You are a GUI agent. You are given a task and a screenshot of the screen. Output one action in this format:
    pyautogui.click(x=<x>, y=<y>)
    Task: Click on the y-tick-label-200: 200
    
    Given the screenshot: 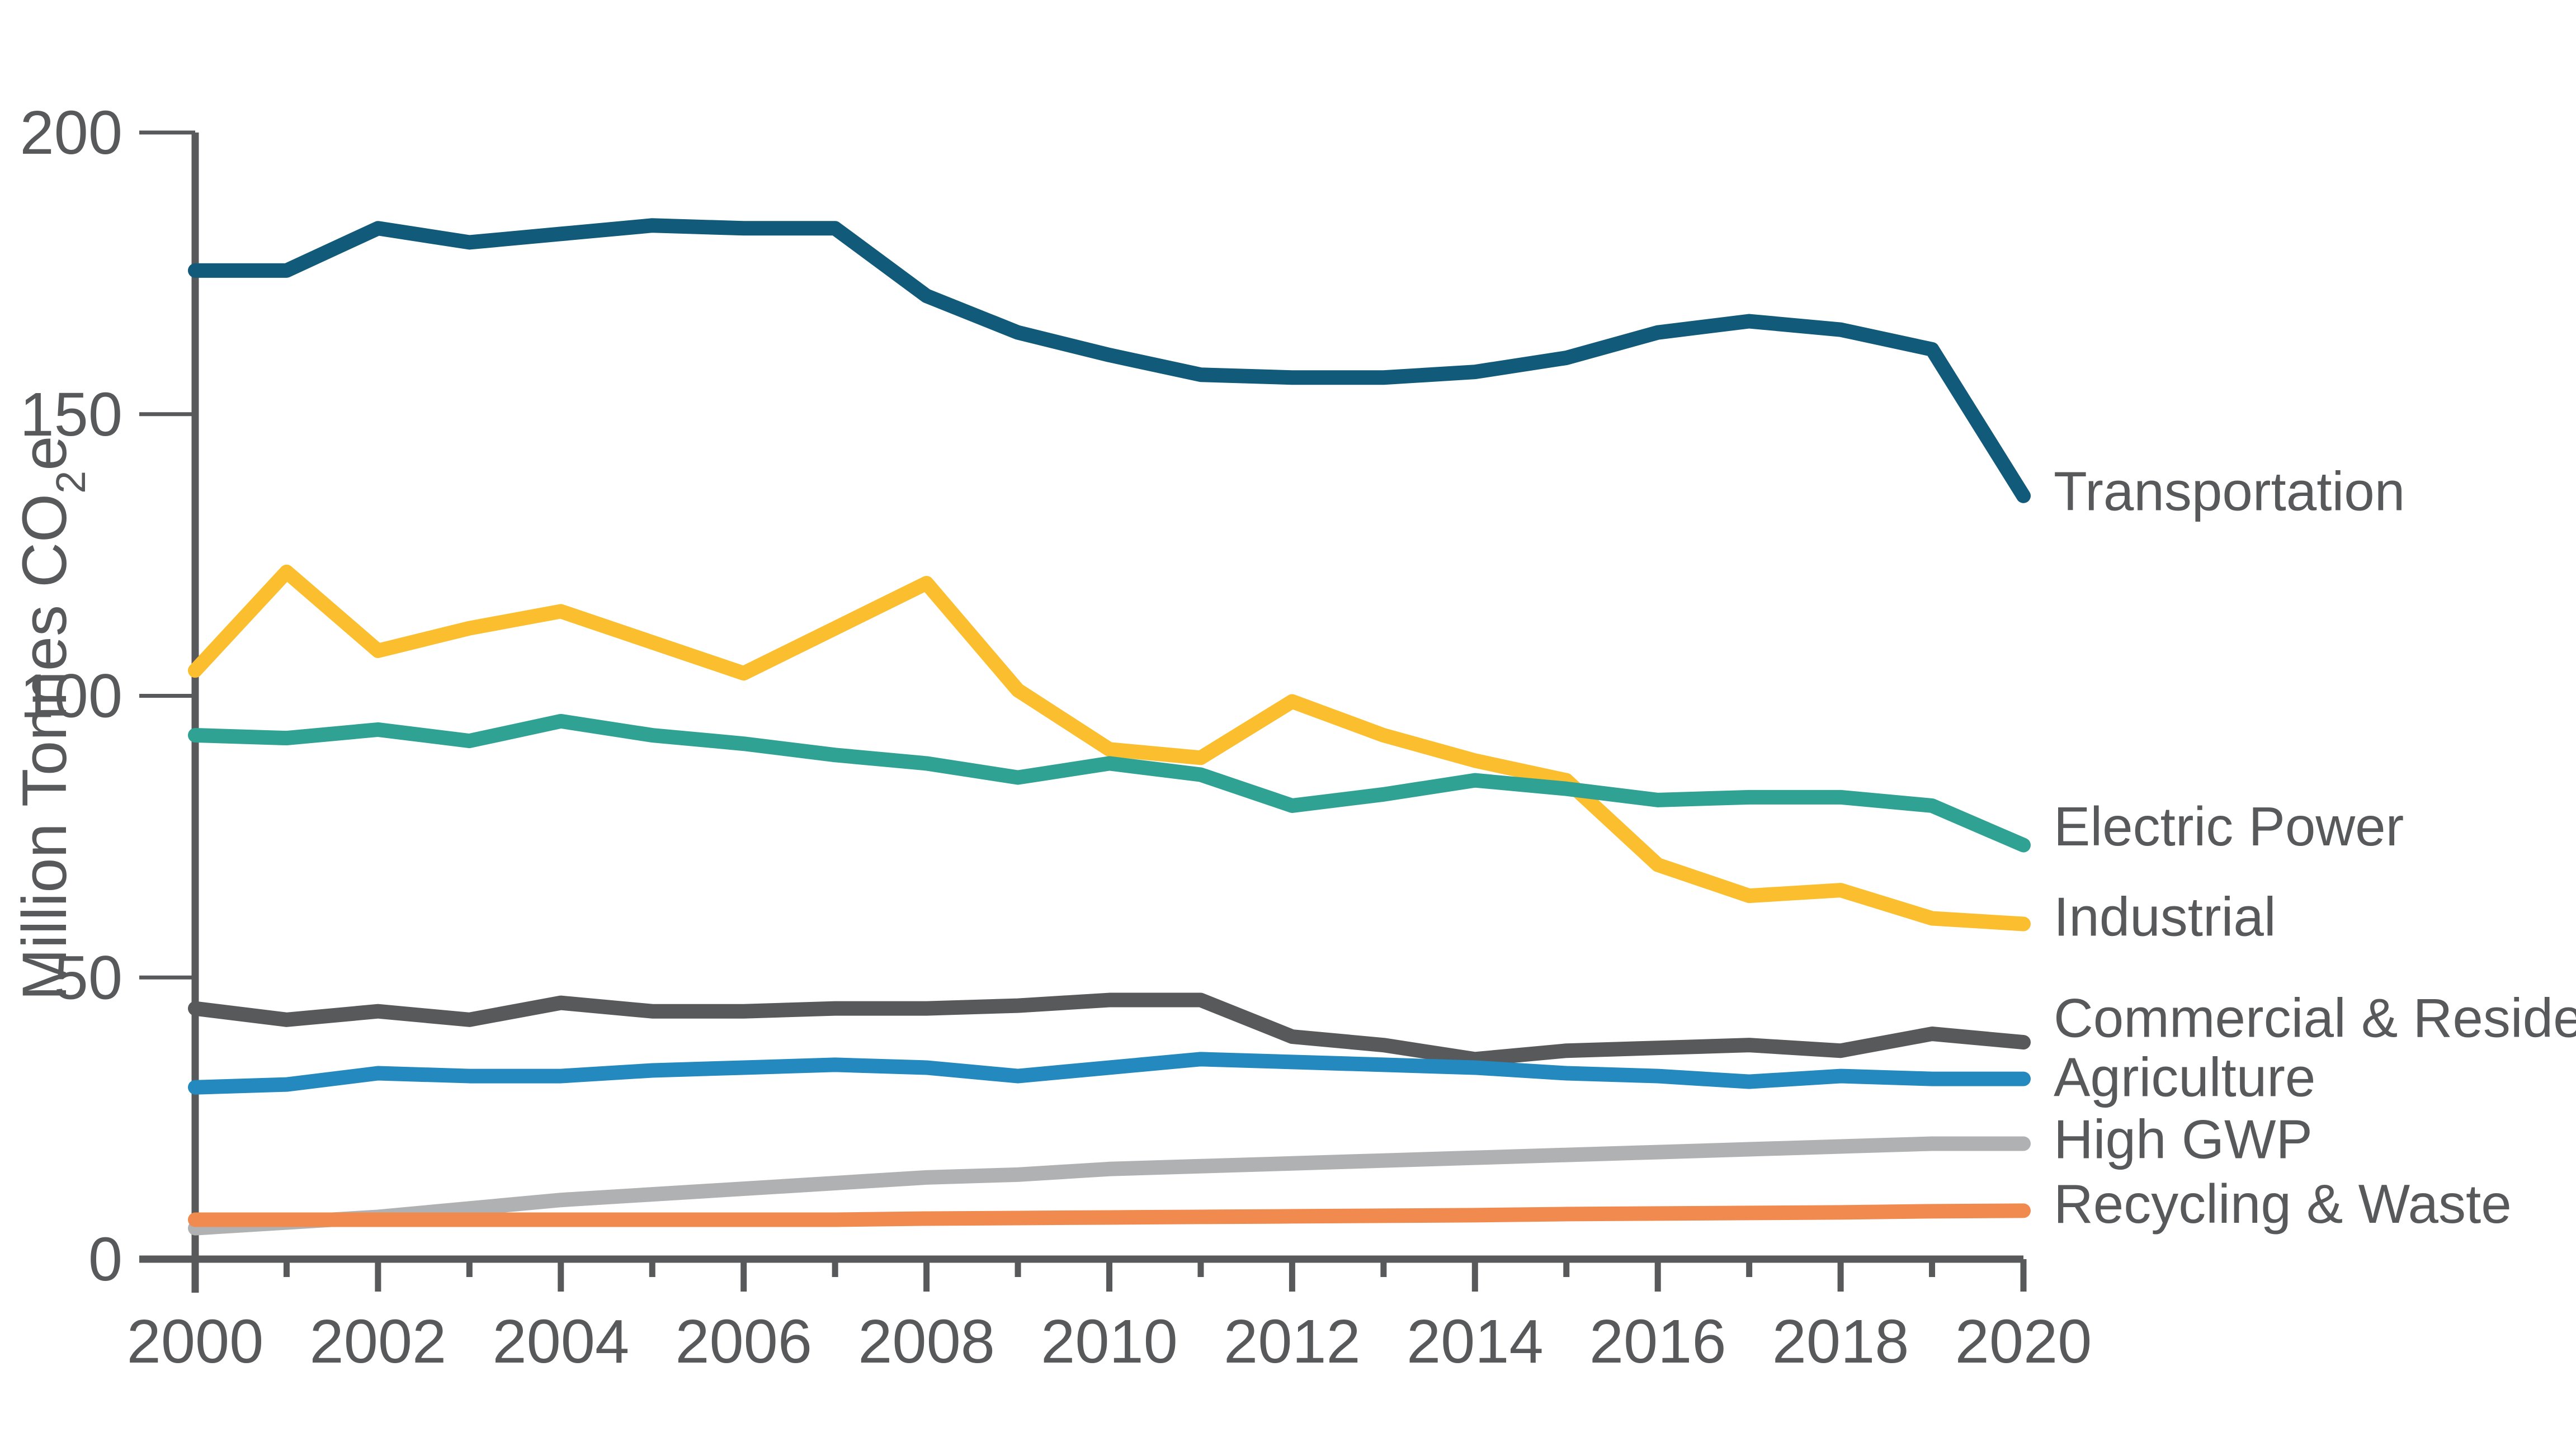 What is the action you would take?
    pyautogui.click(x=71, y=132)
    